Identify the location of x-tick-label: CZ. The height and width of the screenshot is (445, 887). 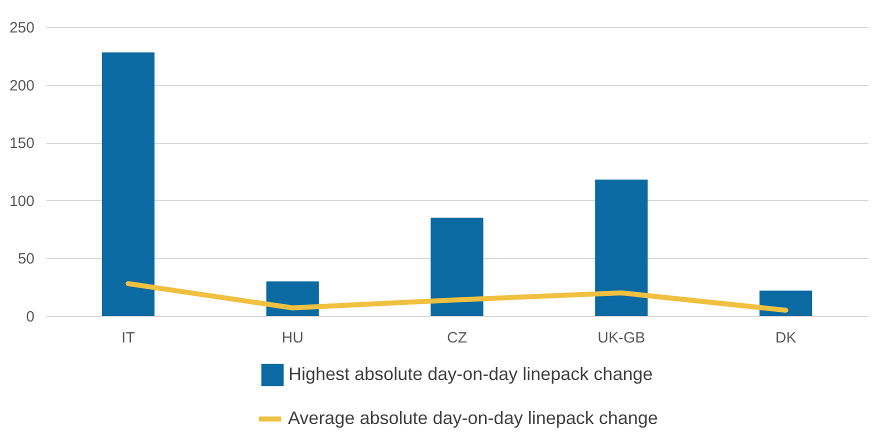
(457, 338).